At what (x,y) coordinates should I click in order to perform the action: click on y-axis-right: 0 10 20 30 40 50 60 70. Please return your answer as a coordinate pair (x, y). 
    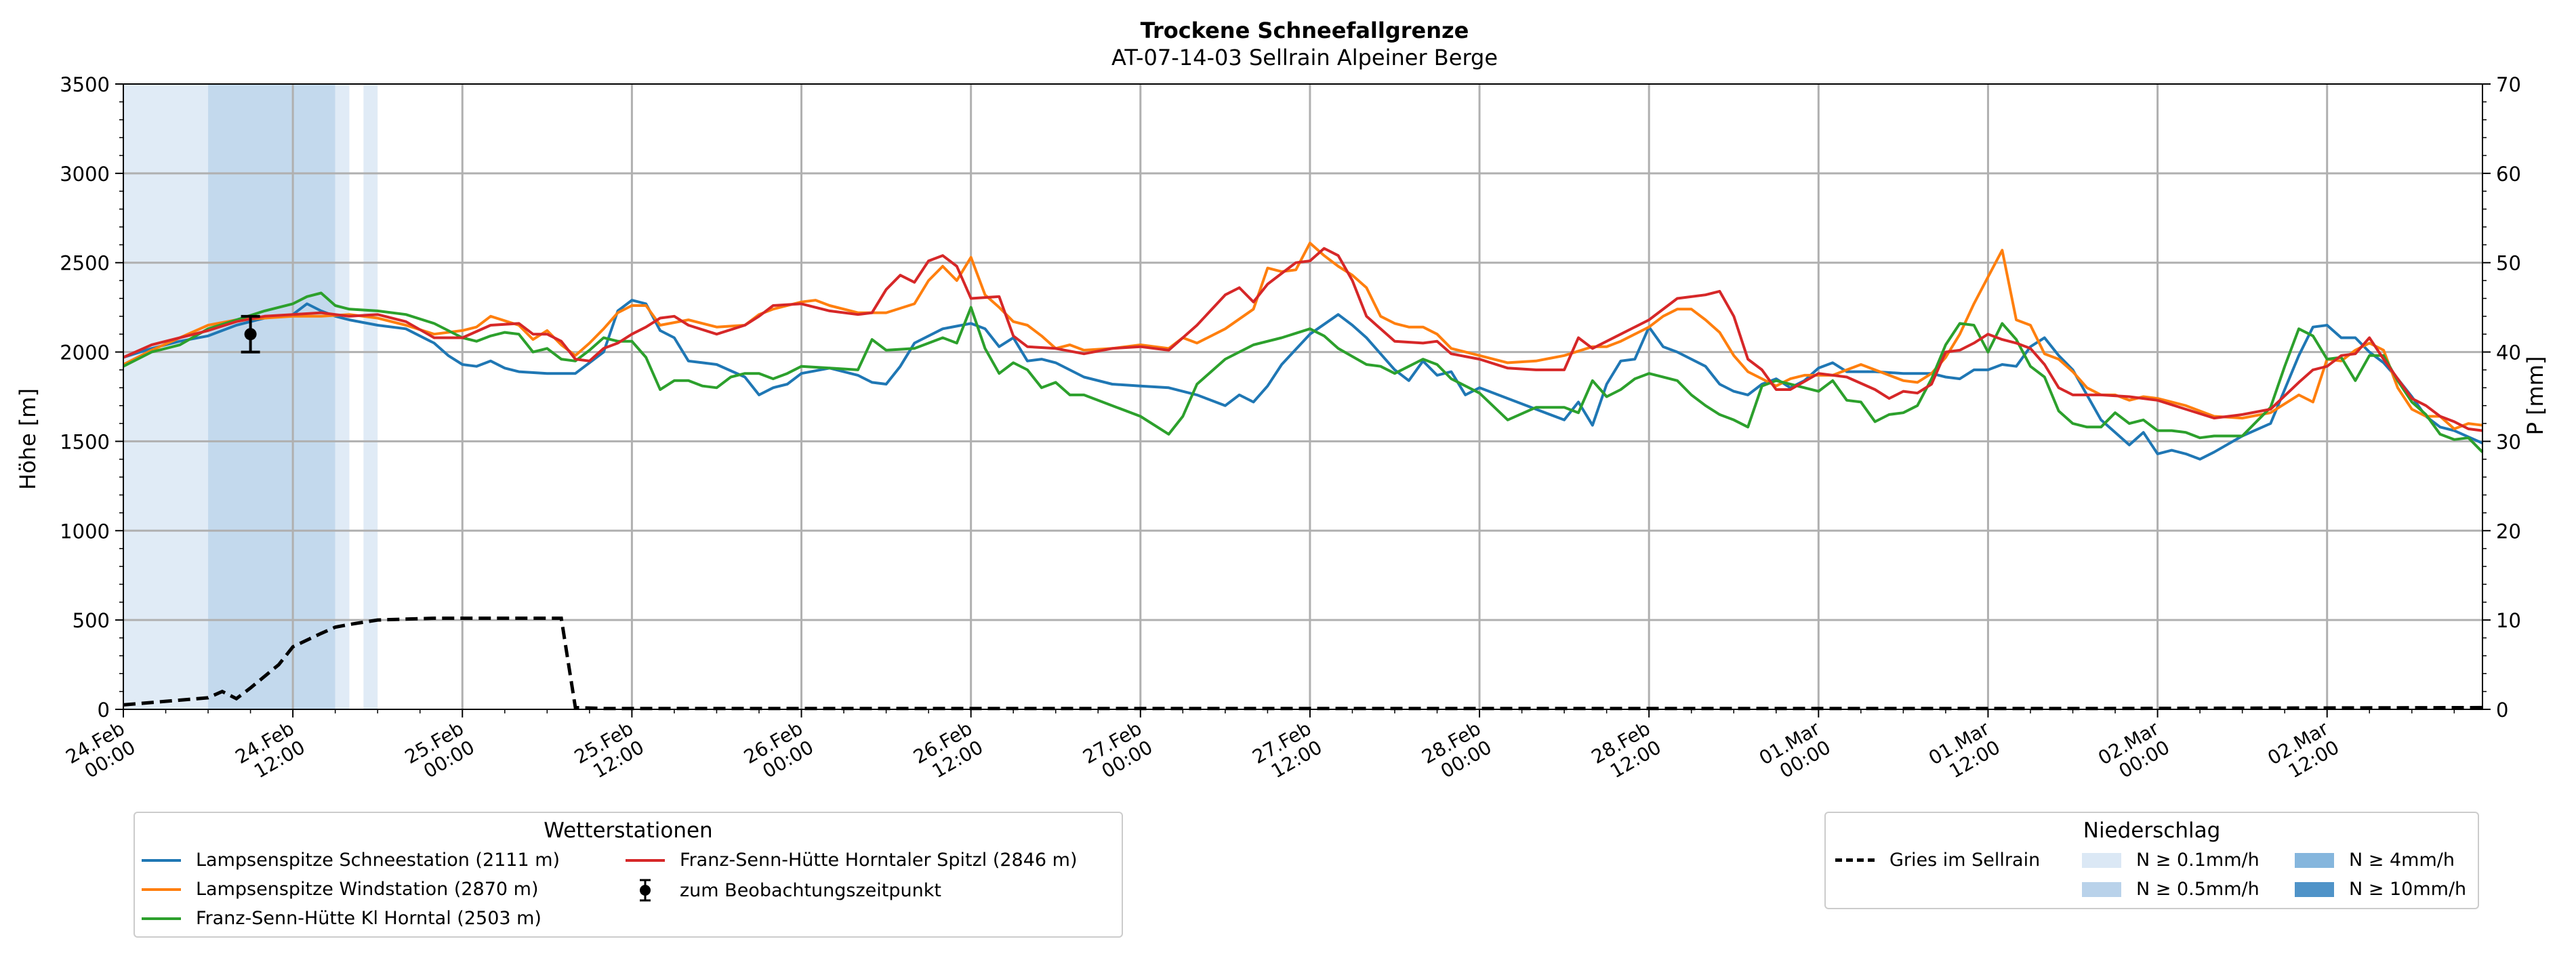
    Looking at the image, I should click on (2502, 397).